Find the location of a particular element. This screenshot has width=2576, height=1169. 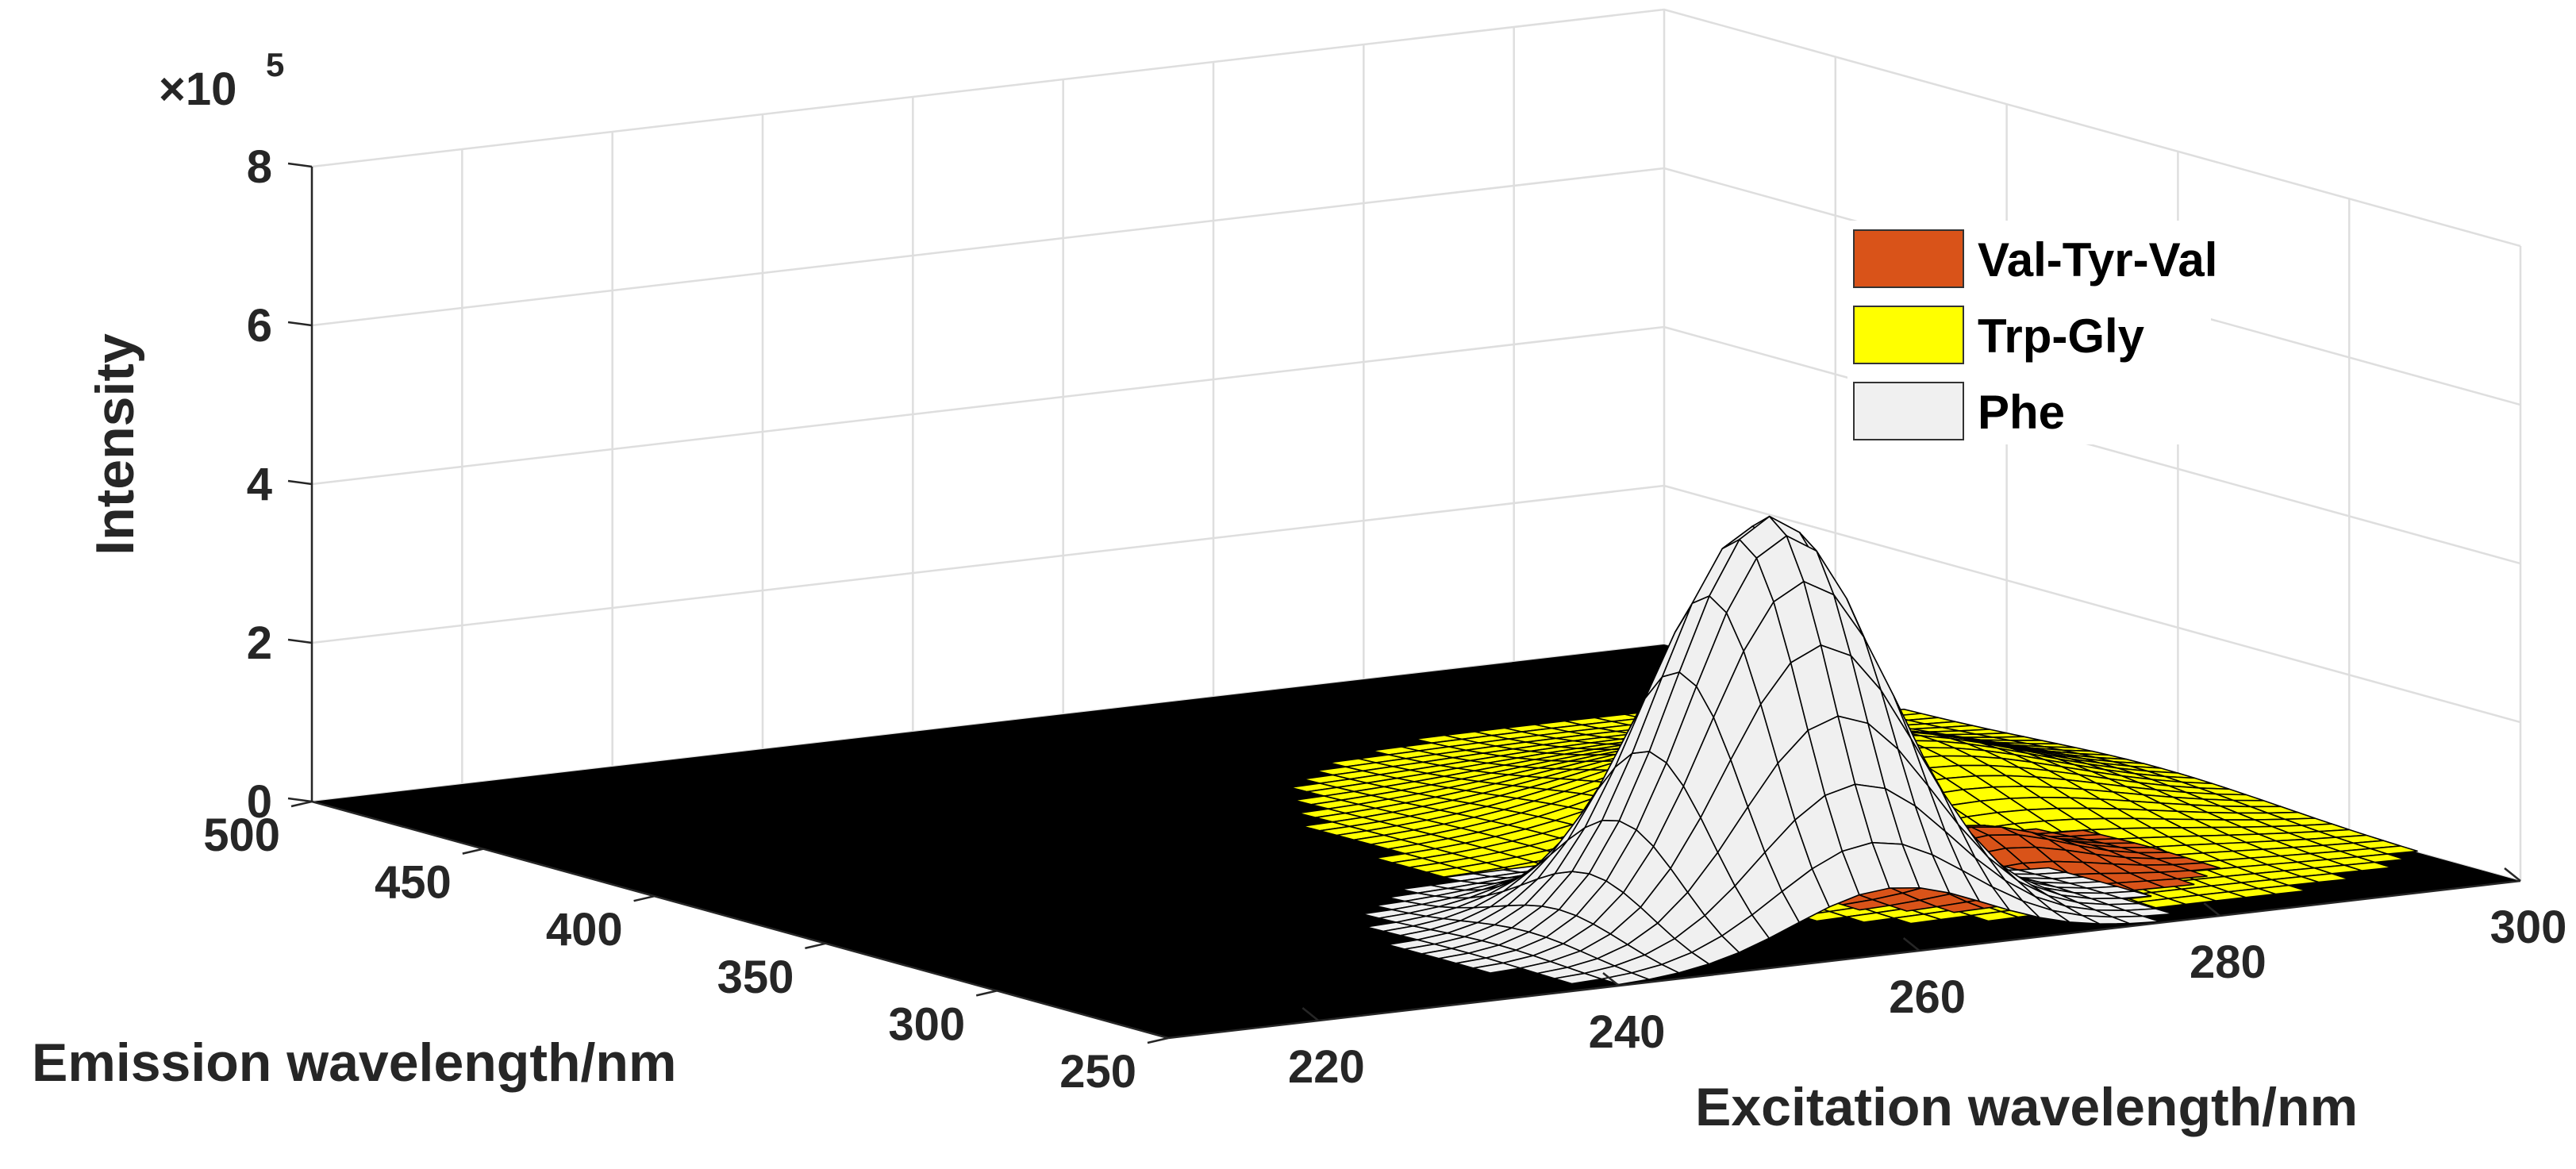

y-tick-label: 500 is located at coordinates (241, 835).